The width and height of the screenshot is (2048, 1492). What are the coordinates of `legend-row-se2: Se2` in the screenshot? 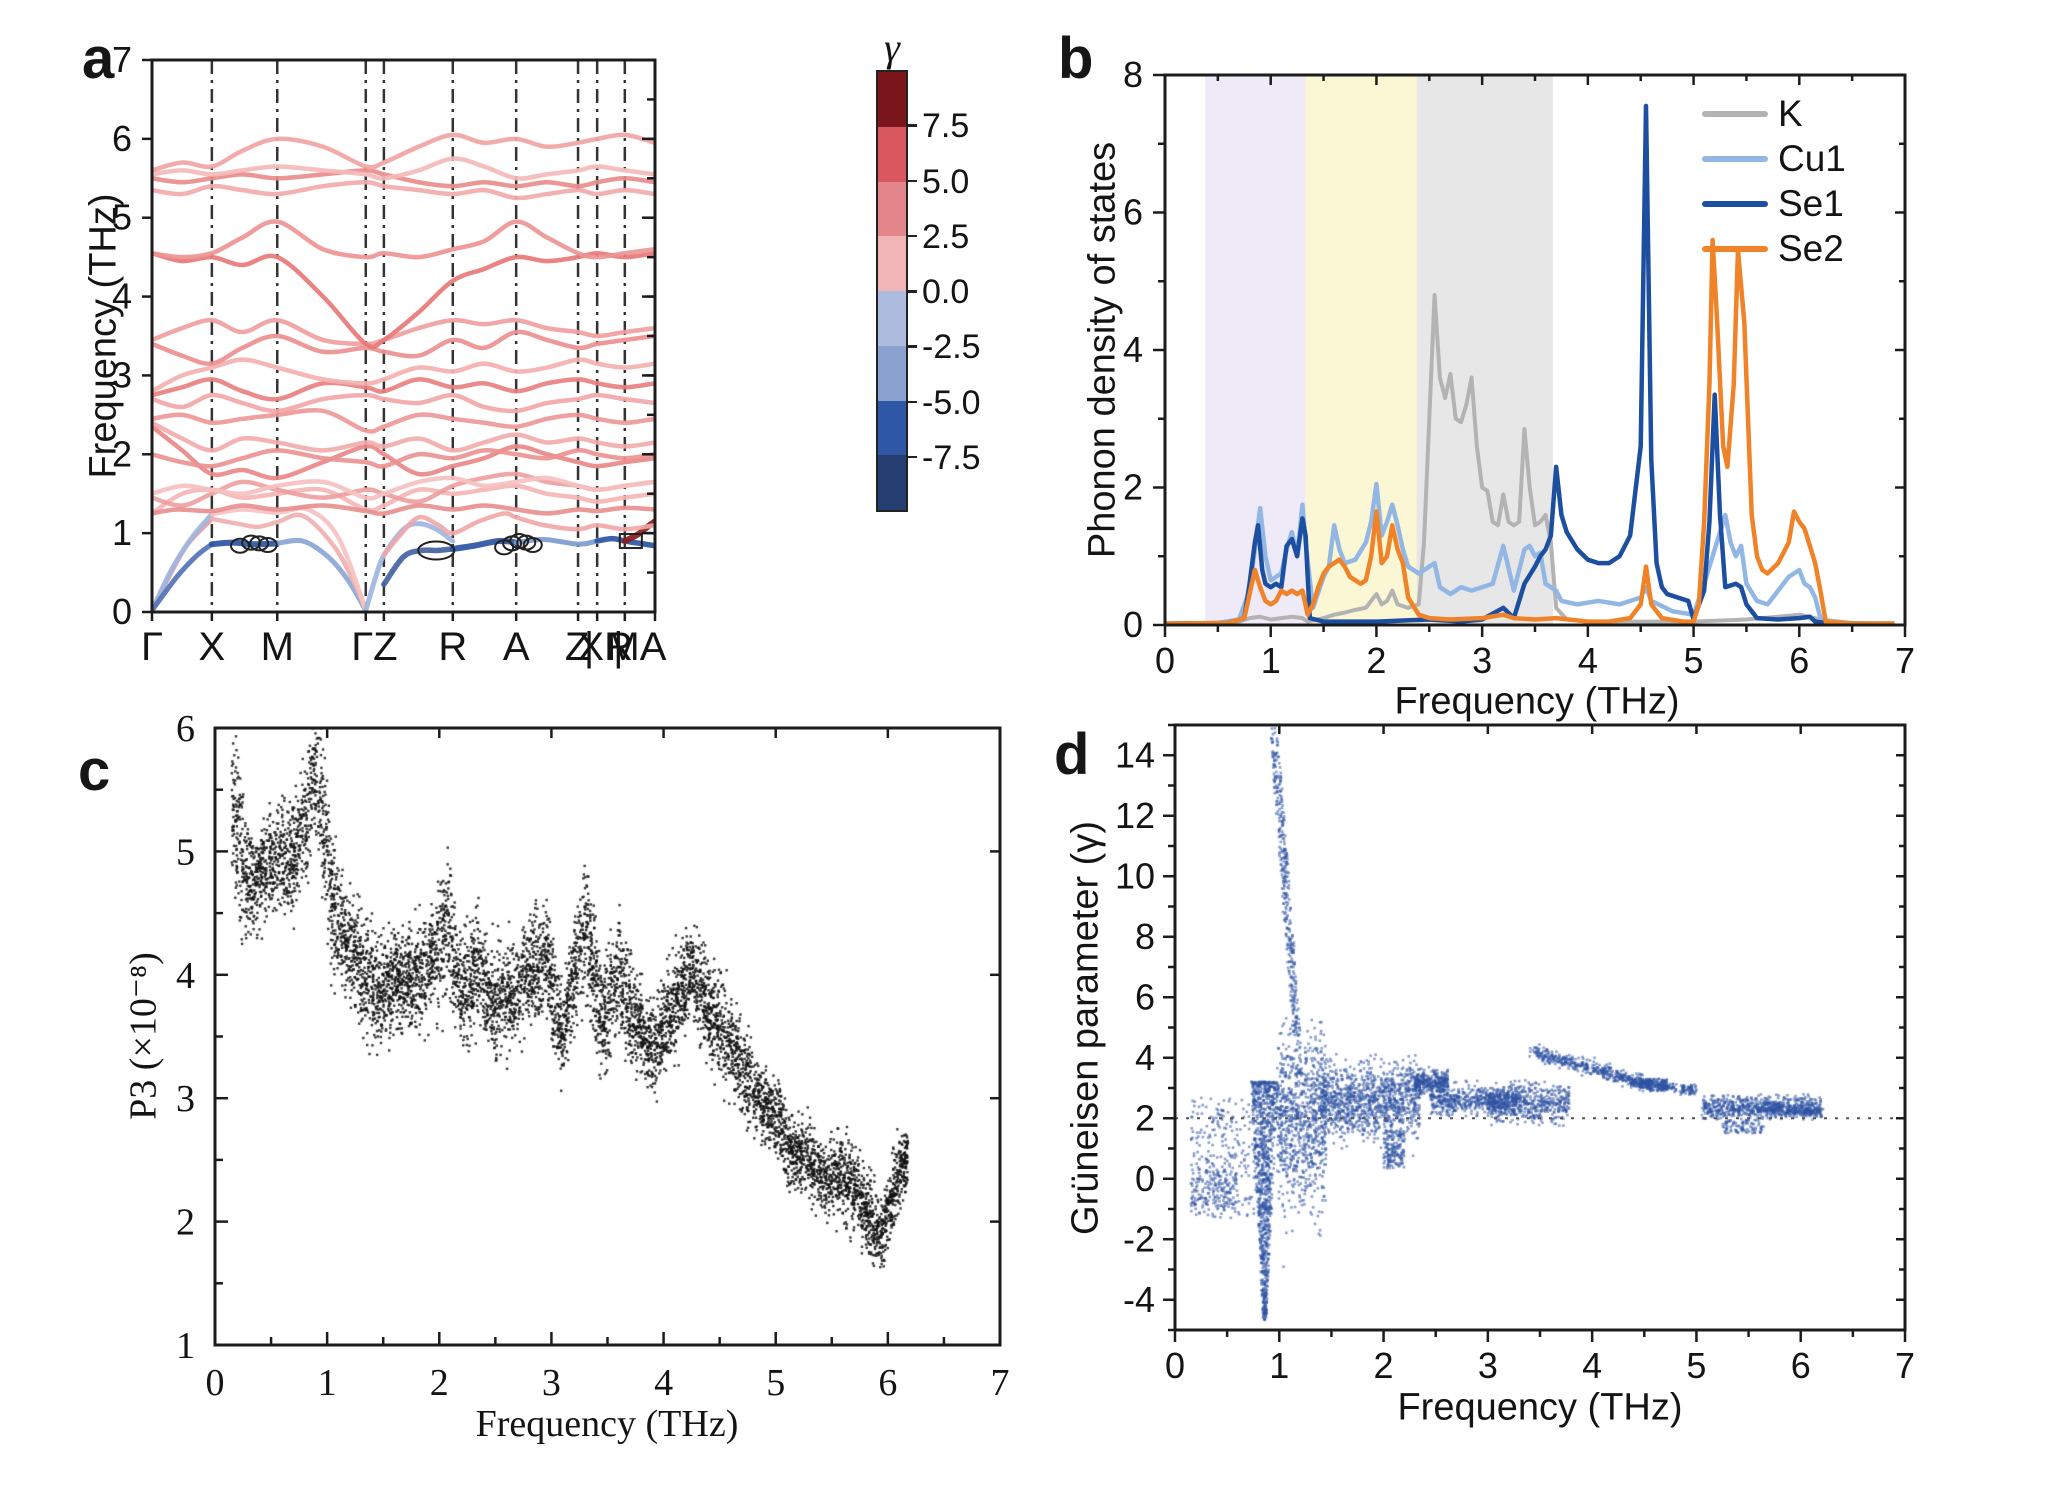 It's located at (1774, 248).